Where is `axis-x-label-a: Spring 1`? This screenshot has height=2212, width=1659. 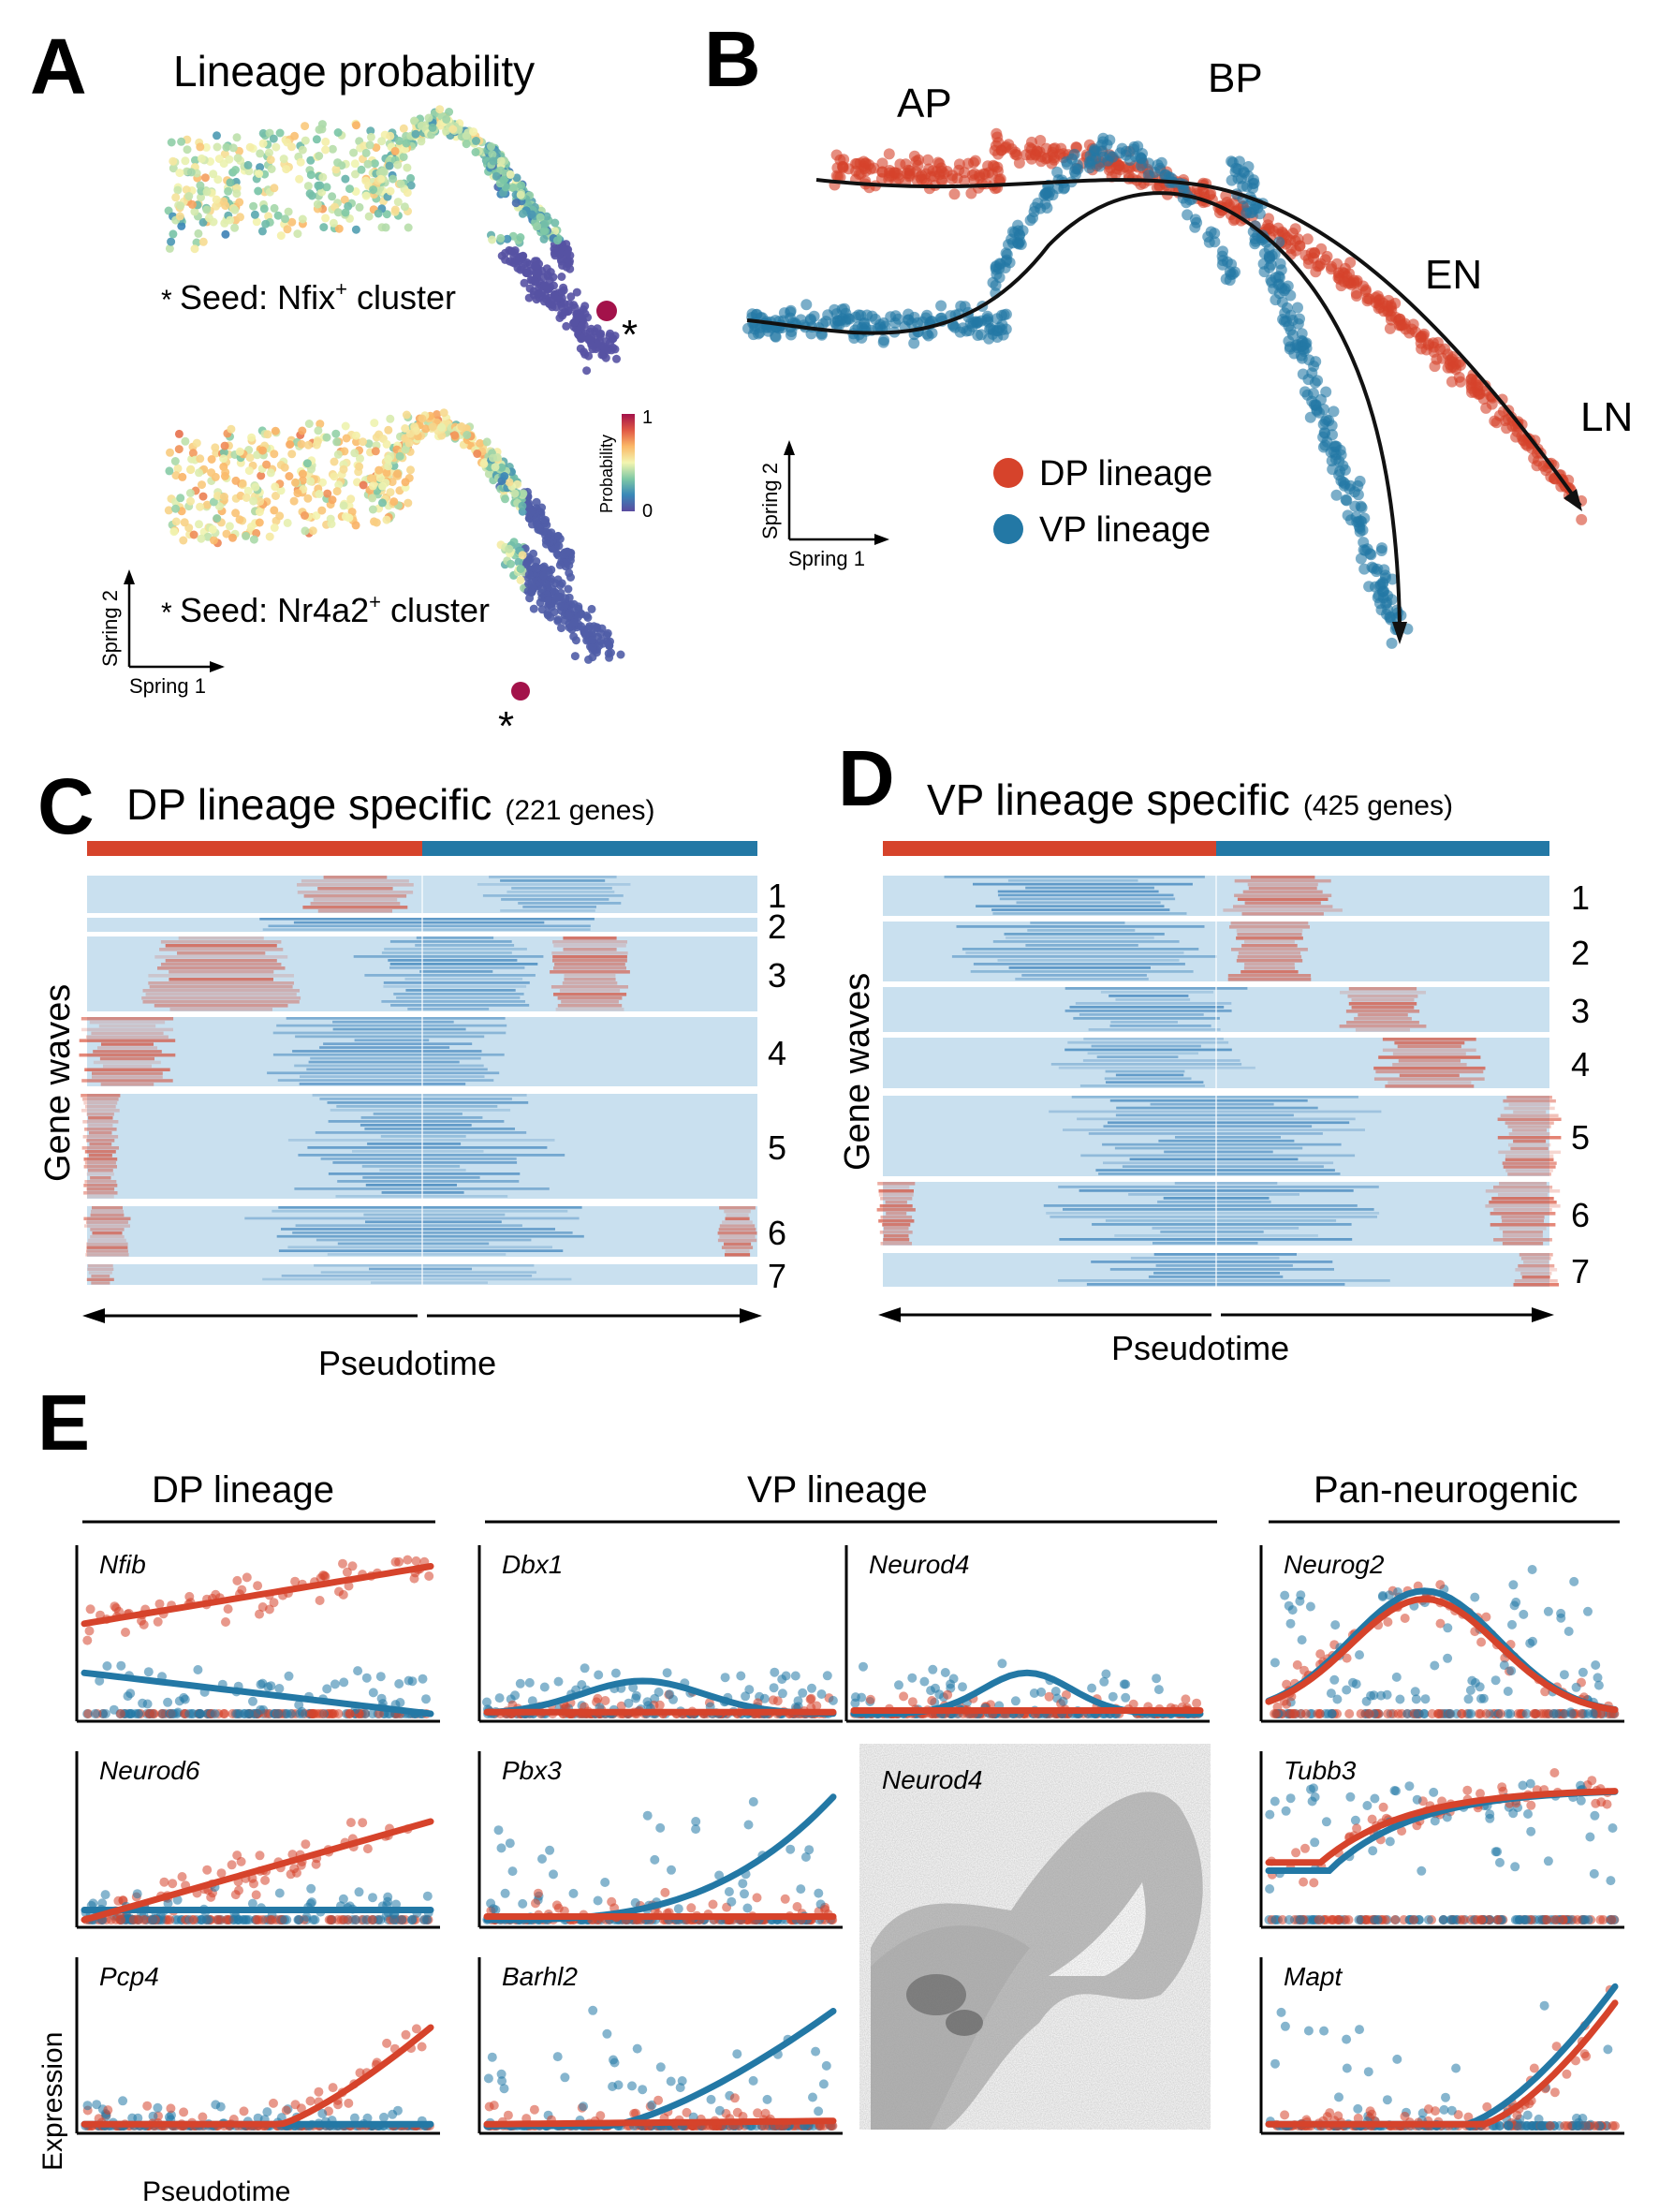
axis-x-label-a: Spring 1 is located at coordinates (167, 686).